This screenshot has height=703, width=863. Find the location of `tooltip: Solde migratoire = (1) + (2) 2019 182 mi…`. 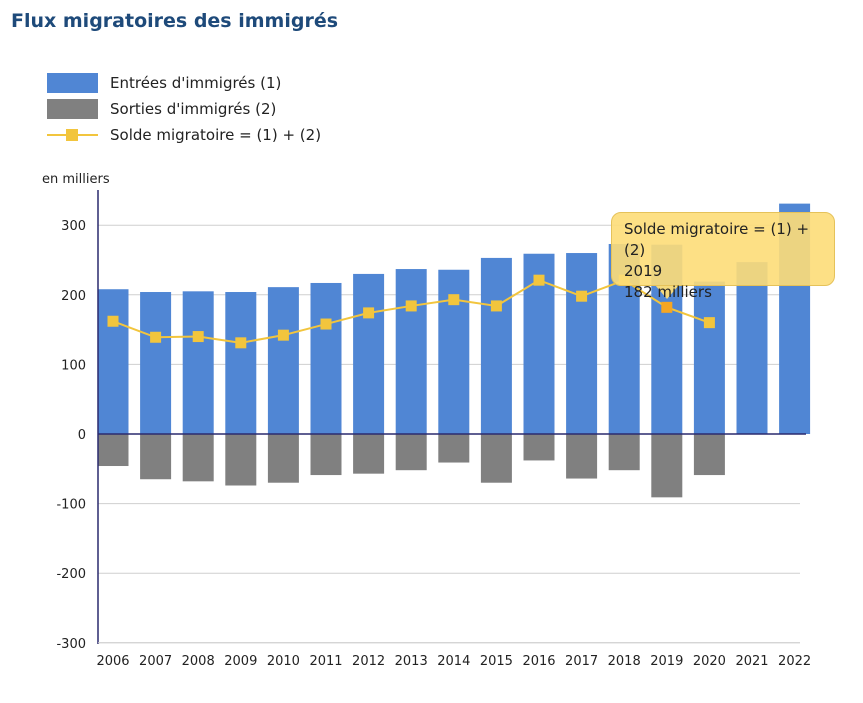

tooltip: Solde migratoire = (1) + (2) 2019 182 mi… is located at coordinates (723, 256).